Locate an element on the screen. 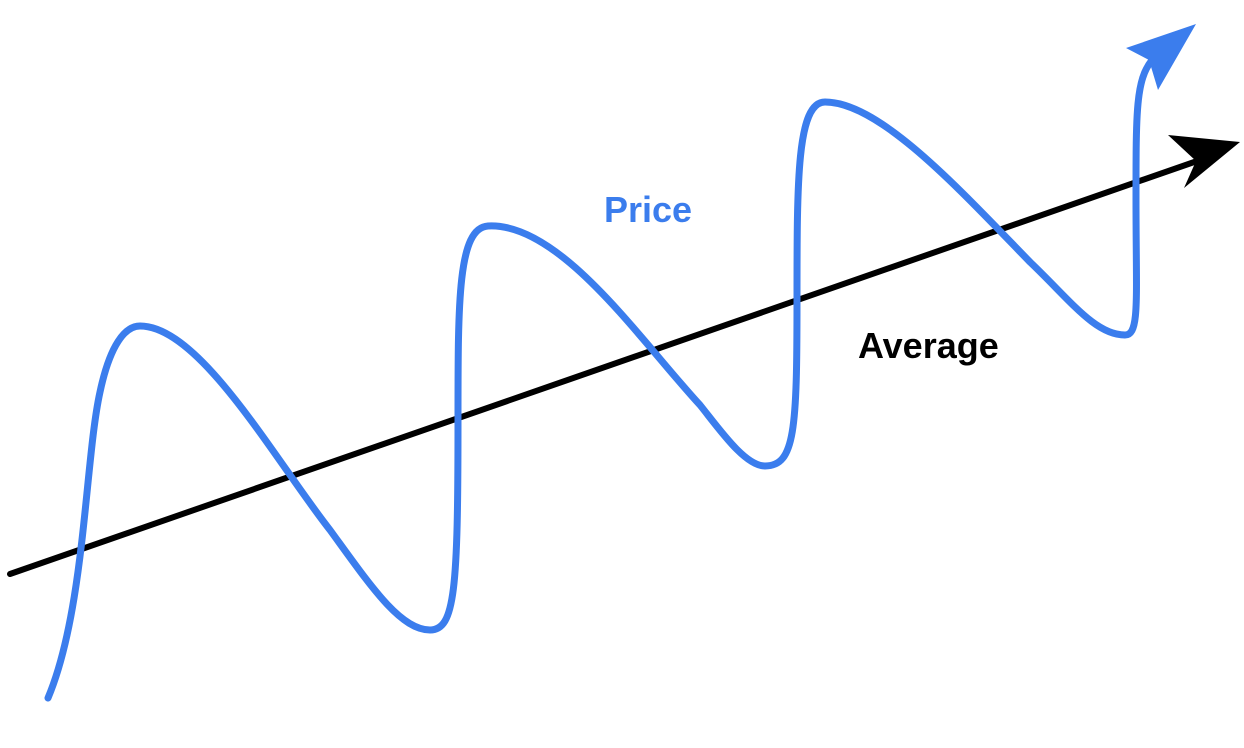  average-arrowhead is located at coordinates (1204, 161).